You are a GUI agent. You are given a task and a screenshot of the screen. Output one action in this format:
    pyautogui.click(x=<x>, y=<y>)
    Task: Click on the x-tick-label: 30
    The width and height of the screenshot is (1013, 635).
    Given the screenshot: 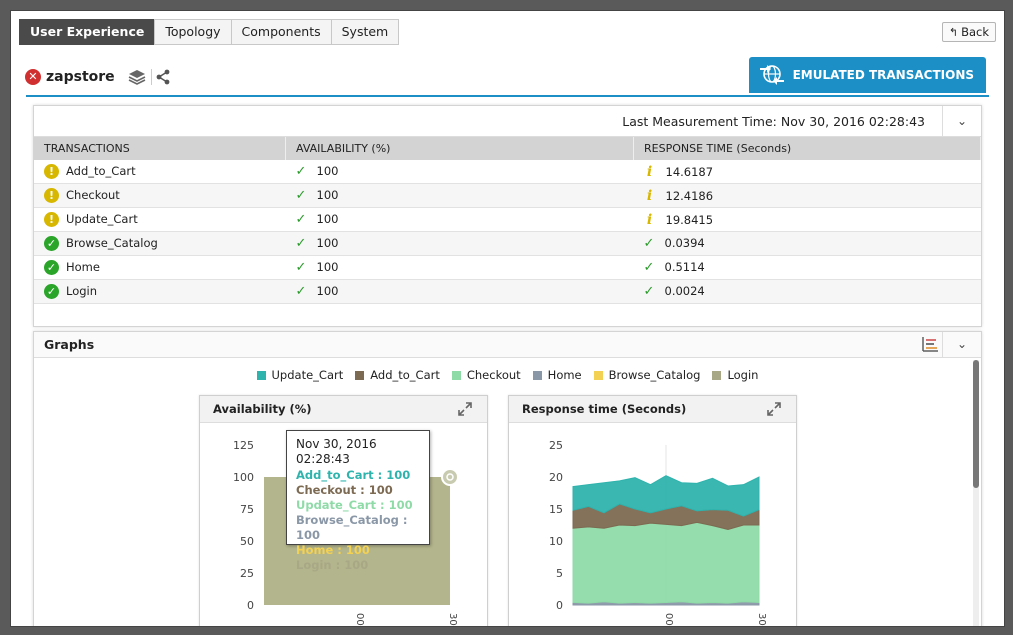 What is the action you would take?
    pyautogui.click(x=452, y=619)
    